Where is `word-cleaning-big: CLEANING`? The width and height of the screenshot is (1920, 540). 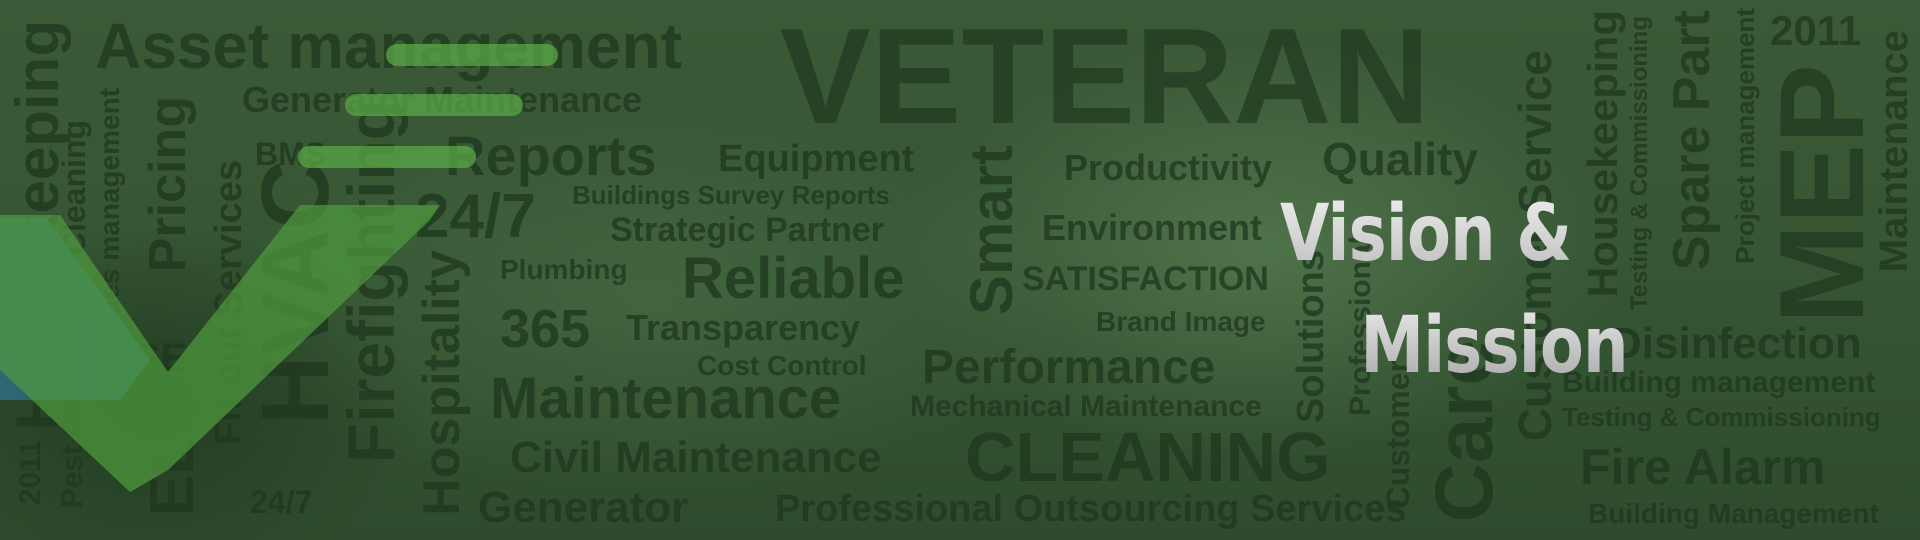
word-cleaning-big: CLEANING is located at coordinates (1148, 457).